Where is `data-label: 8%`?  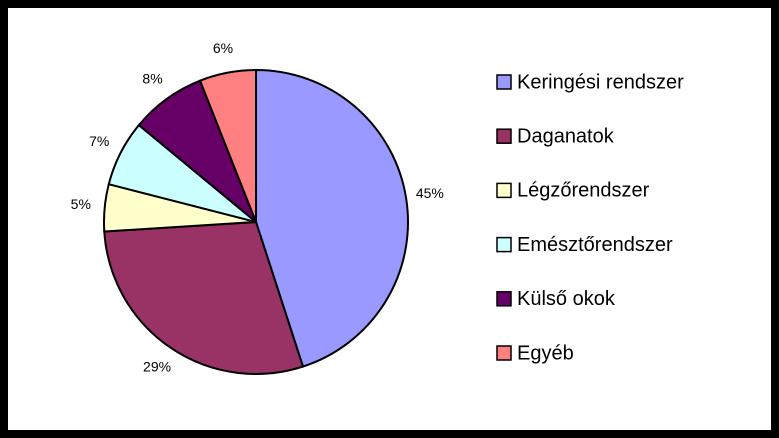
data-label: 8% is located at coordinates (152, 78).